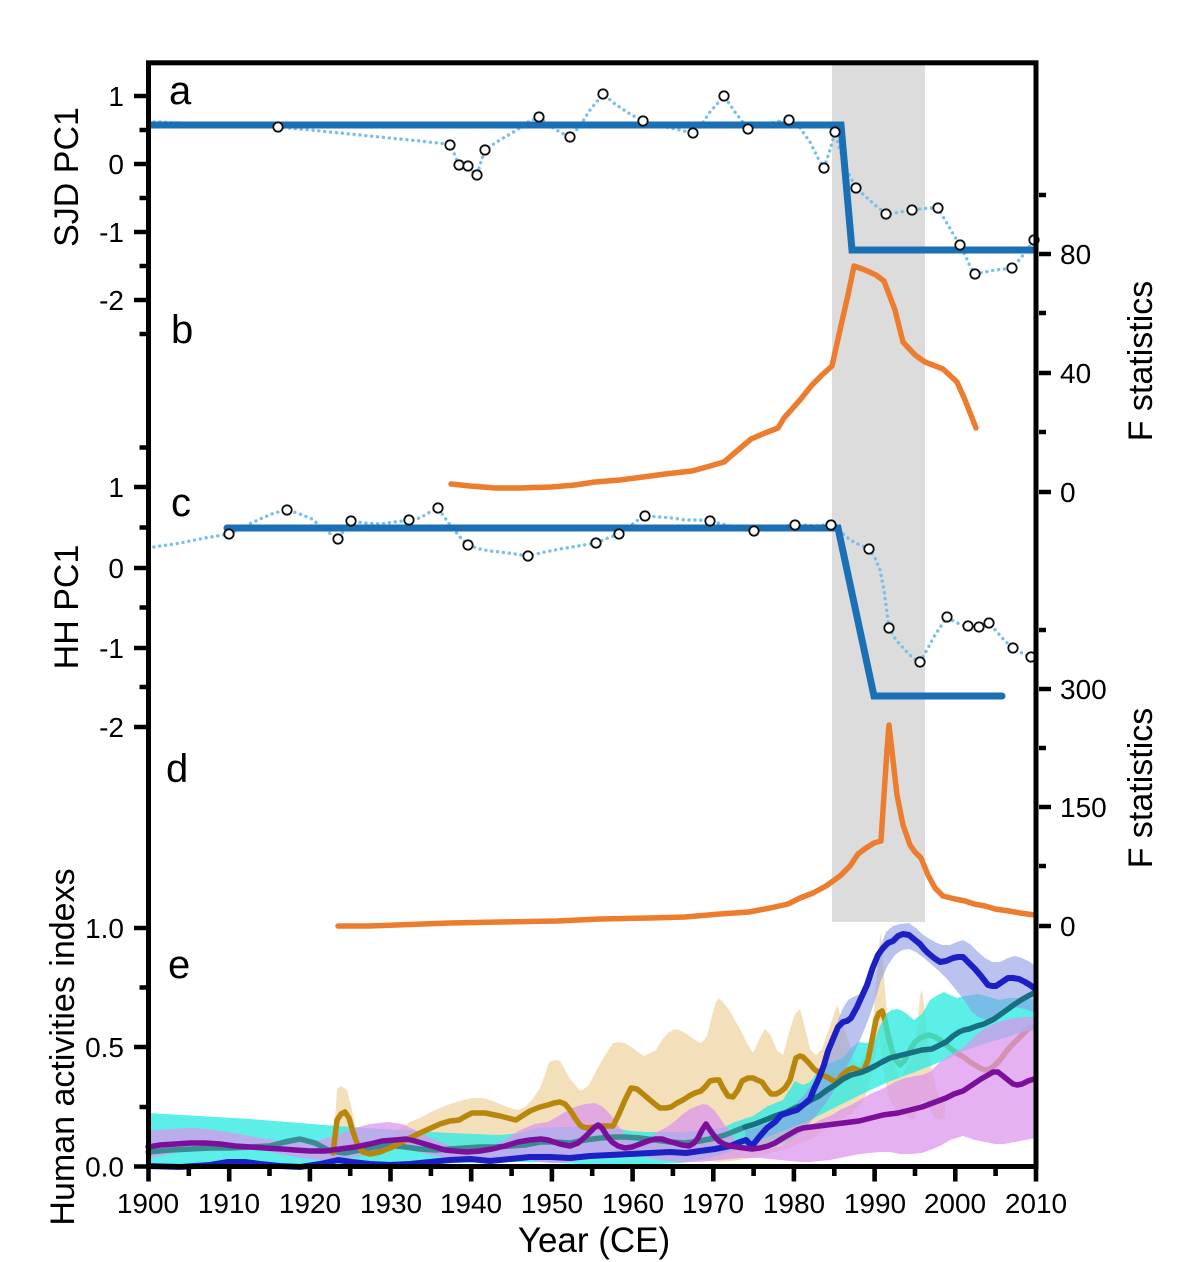 Image resolution: width=1184 pixels, height=1262 pixels. Describe the element at coordinates (177, 769) in the screenshot. I see `svg-text: d` at that location.